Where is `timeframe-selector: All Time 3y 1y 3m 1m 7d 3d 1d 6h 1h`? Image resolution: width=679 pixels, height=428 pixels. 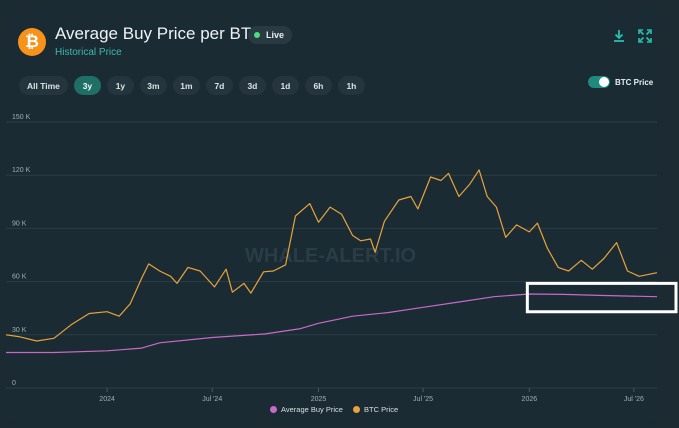 timeframe-selector: All Time 3y 1y 3m 1m 7d 3d 1d 6h 1h is located at coordinates (192, 85).